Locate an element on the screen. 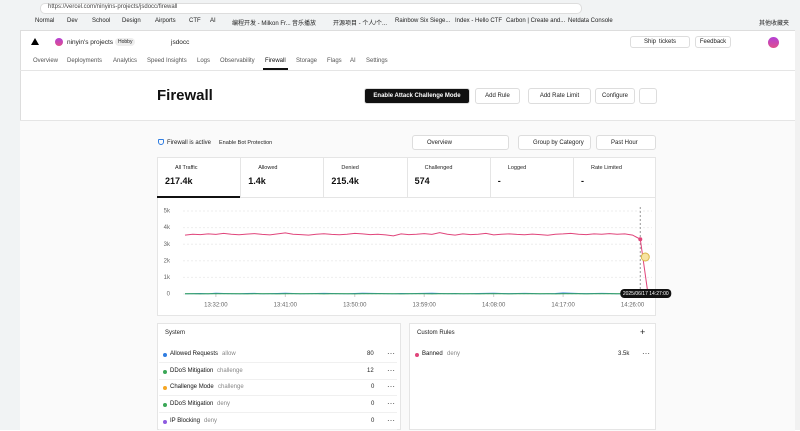 This screenshot has height=431, width=800. active-tab-underline is located at coordinates (275, 69).